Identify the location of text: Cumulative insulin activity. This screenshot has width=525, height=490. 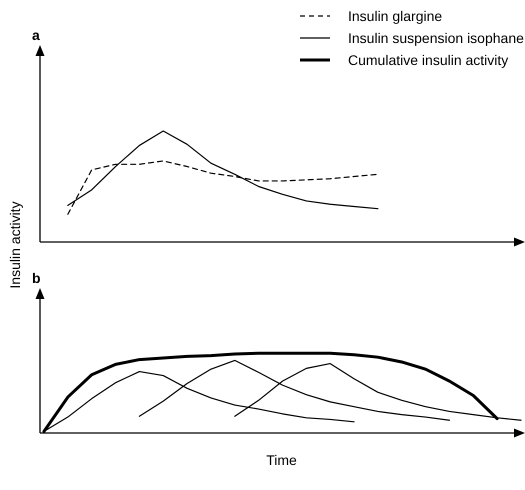
(428, 60).